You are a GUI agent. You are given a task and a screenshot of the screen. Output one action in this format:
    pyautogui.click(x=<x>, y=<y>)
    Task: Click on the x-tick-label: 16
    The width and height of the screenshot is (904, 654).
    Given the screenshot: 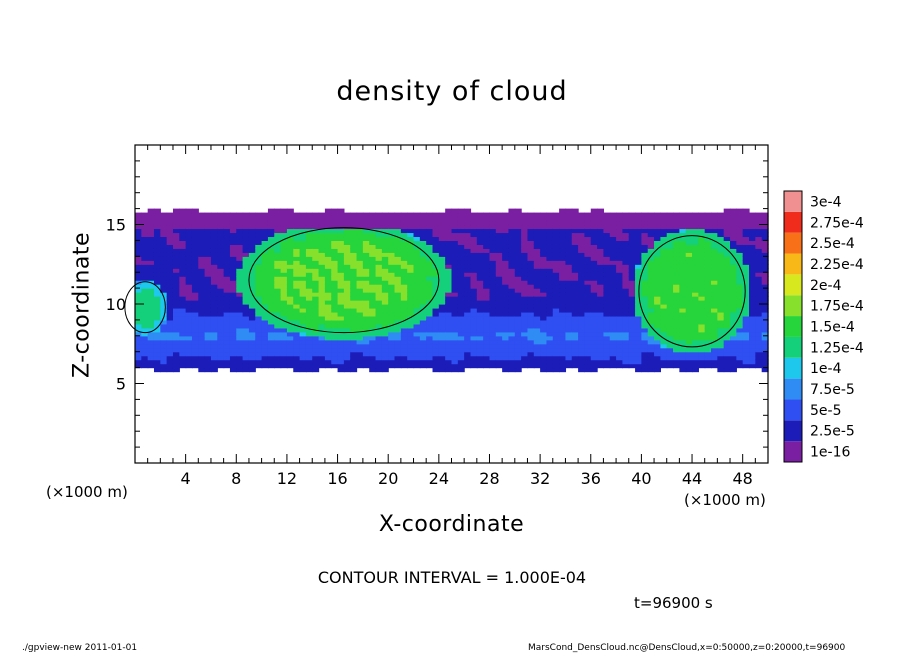 What is the action you would take?
    pyautogui.click(x=337, y=478)
    